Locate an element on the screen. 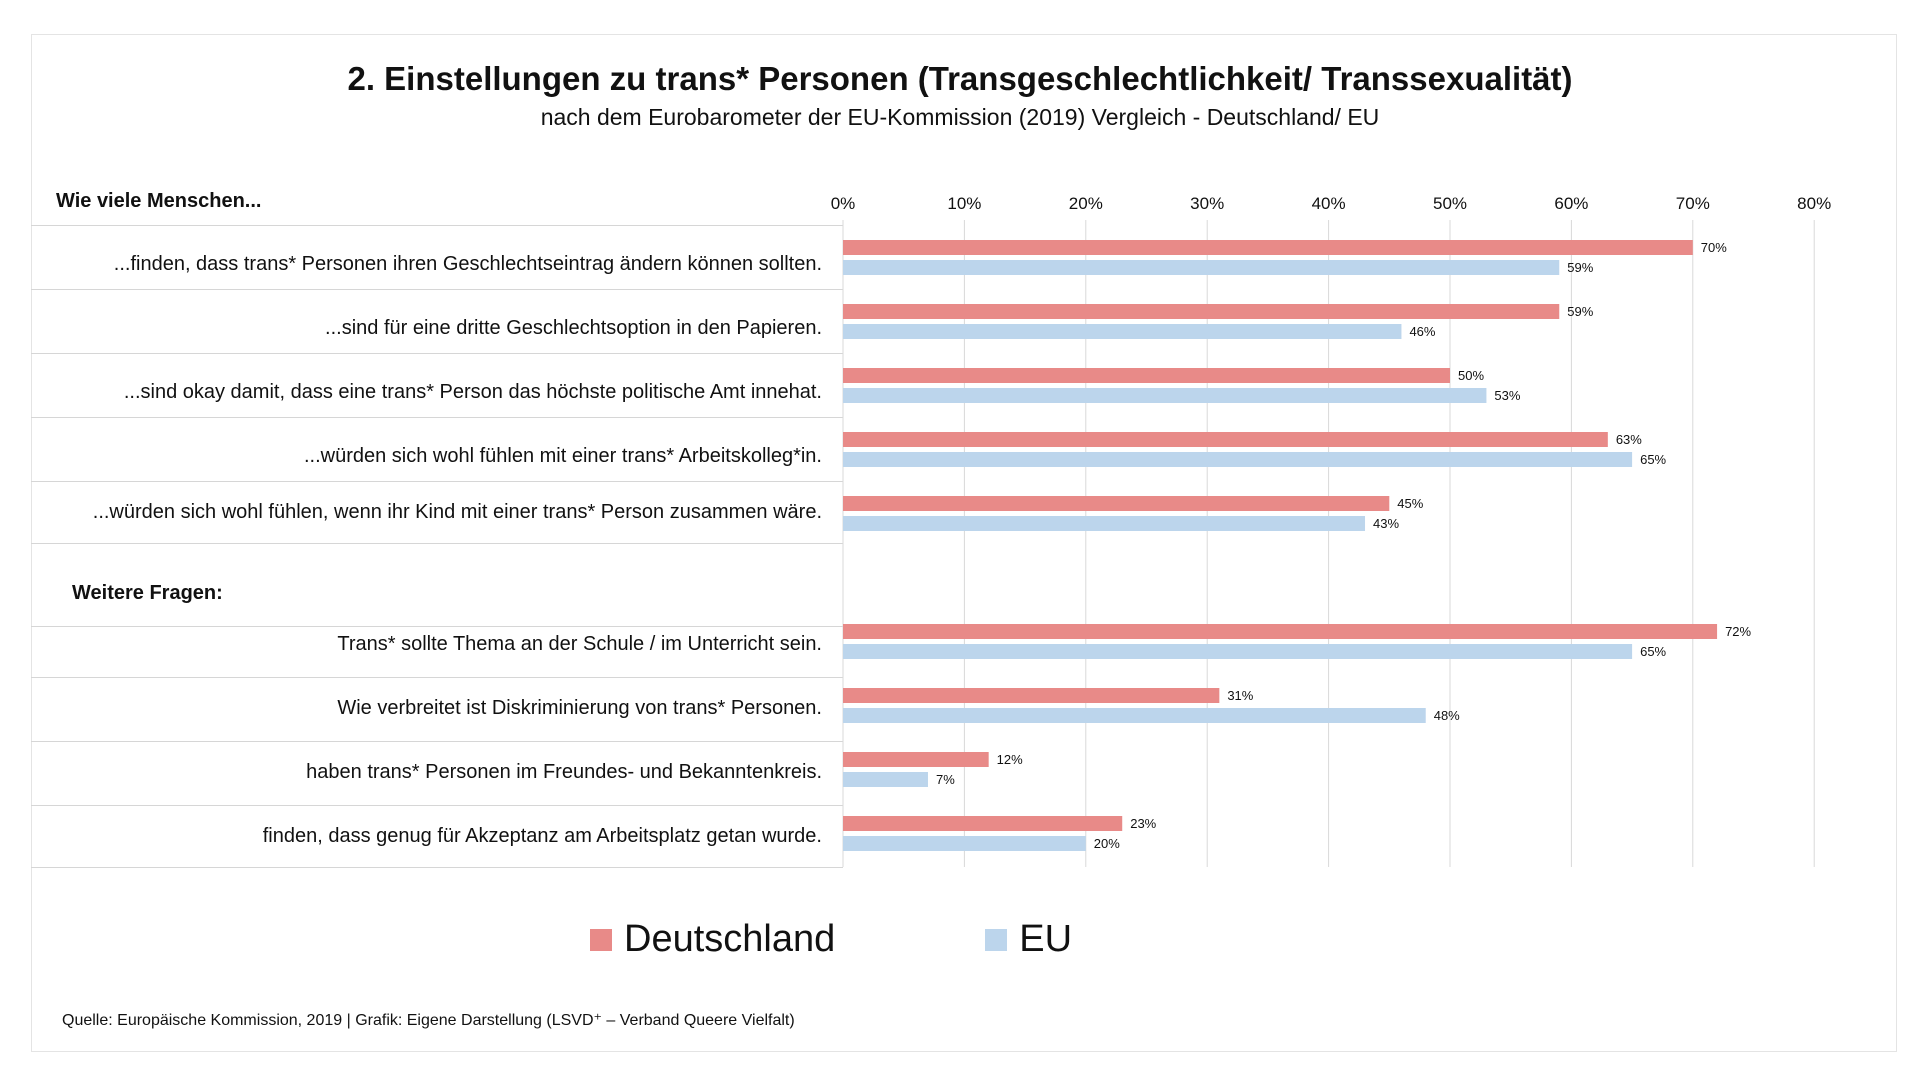 The width and height of the screenshot is (1920, 1080). data-label: 43% is located at coordinates (1386, 523).